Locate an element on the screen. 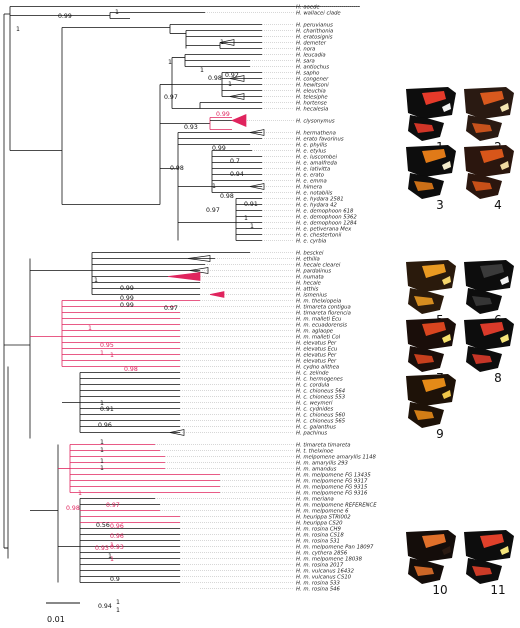  wing-pattern-5: 5 is located at coordinates (431, 293).